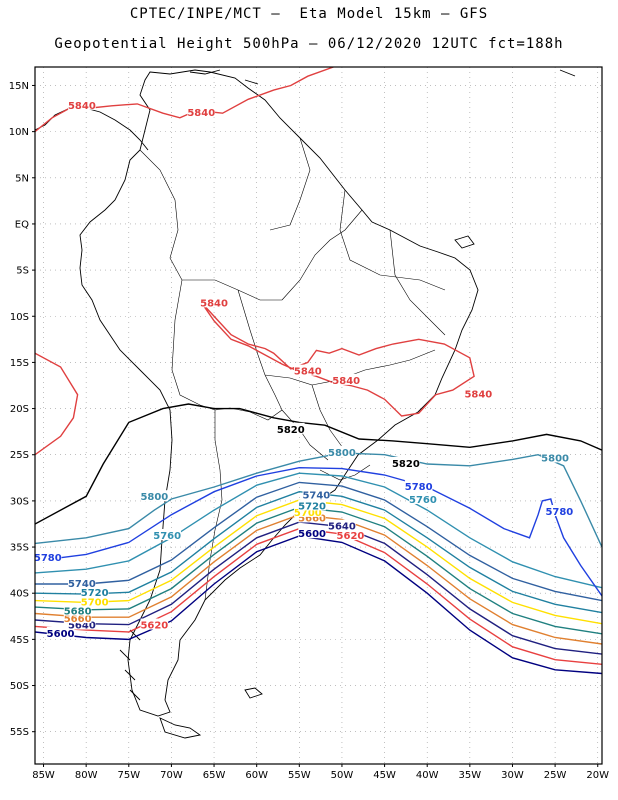  What do you see at coordinates (19, 363) in the screenshot?
I see `lat-tick-label: 15S` at bounding box center [19, 363].